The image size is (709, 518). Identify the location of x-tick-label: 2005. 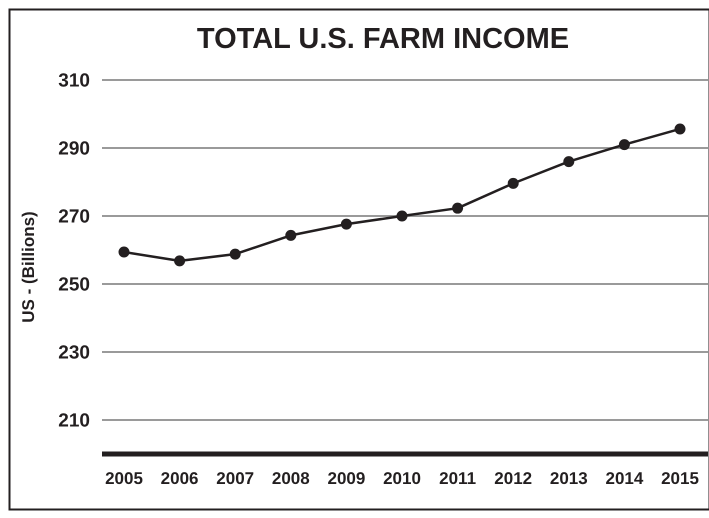
(124, 478).